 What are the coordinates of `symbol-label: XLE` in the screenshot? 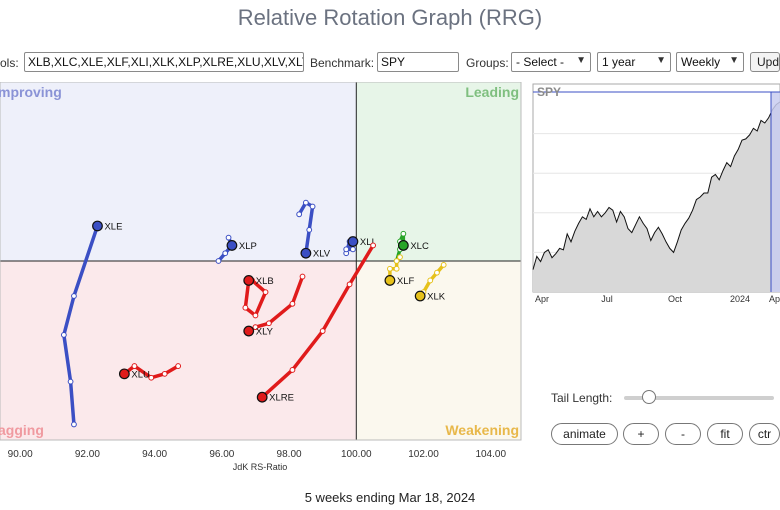 It's located at (113, 226).